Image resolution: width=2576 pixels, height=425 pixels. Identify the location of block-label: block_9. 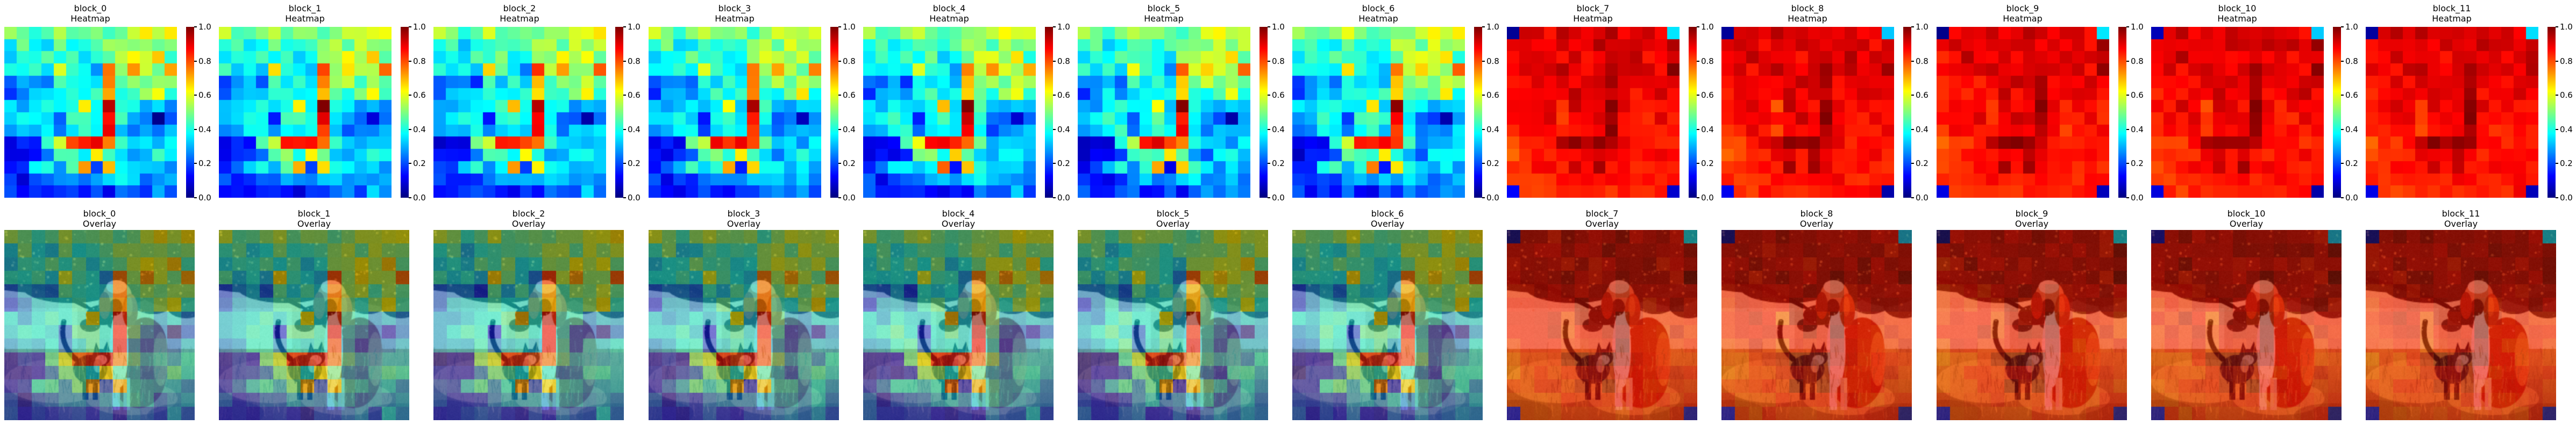
(2022, 8).